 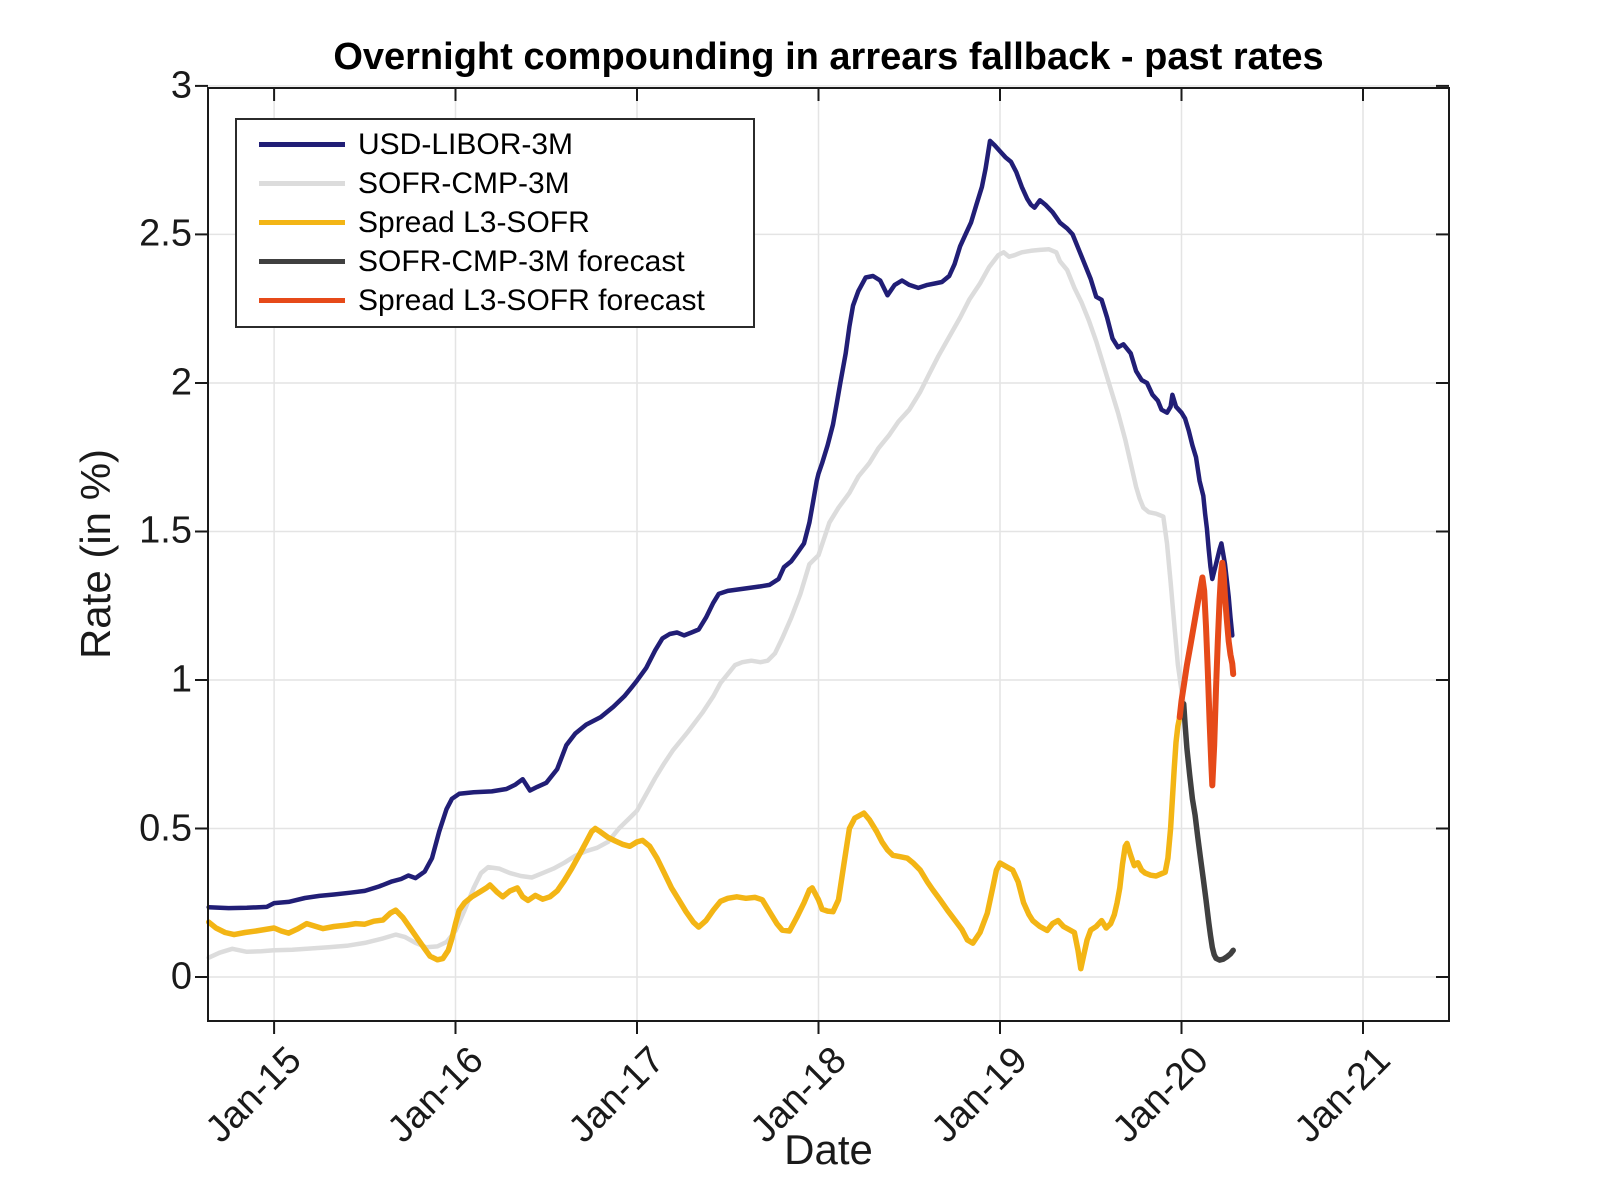 I want to click on legend-item-sofr-cmp-3m-forecast: SOFR-CMP-3M forecast, so click(x=495, y=261).